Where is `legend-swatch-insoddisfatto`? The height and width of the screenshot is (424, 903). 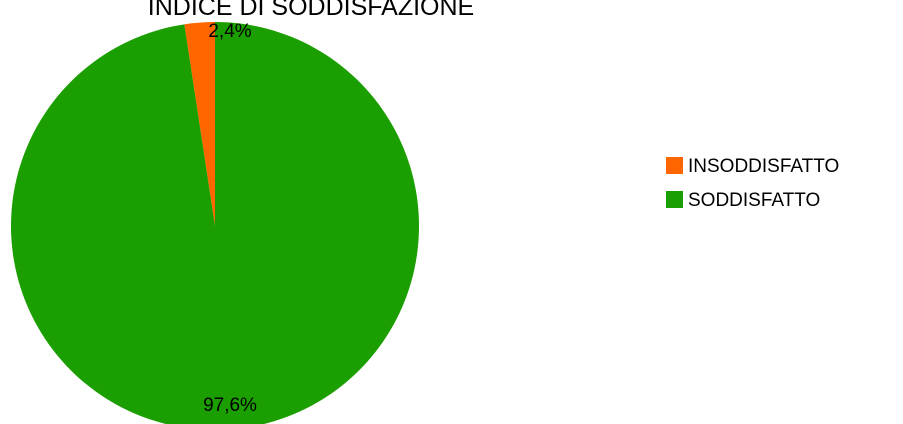
legend-swatch-insoddisfatto is located at coordinates (674, 165).